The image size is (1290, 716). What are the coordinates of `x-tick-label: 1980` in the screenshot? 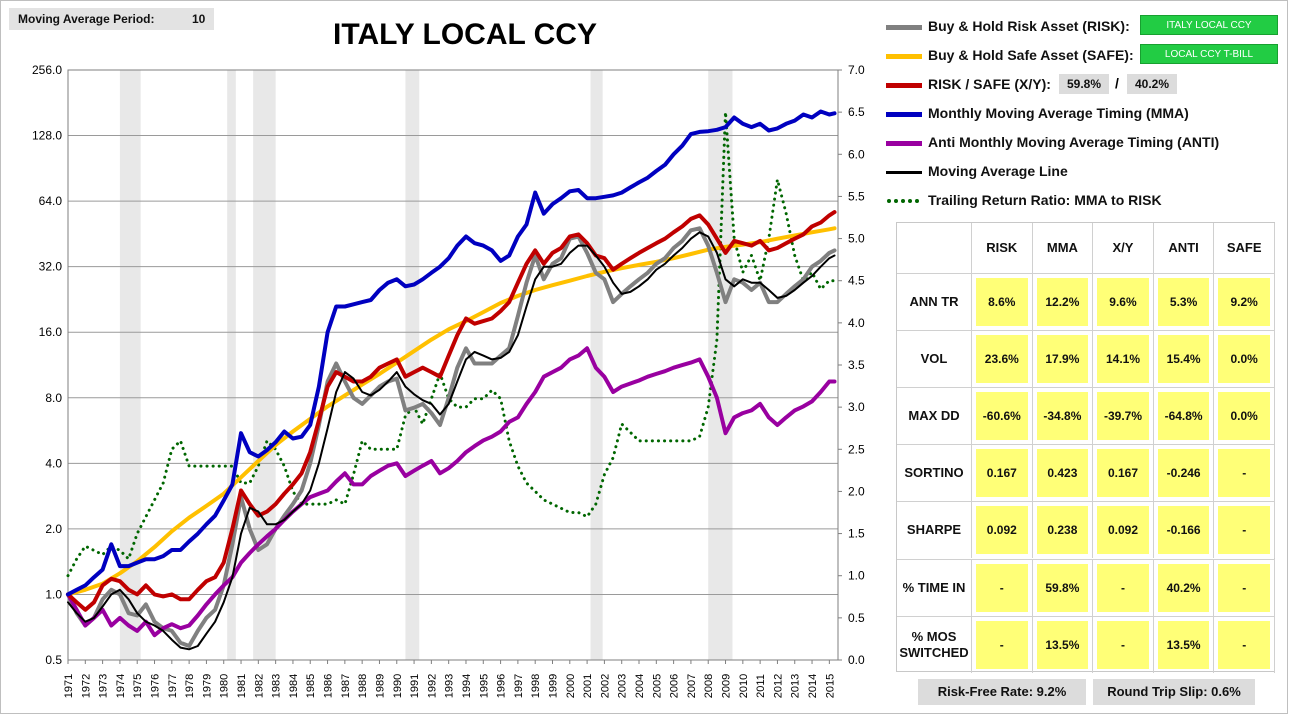 It's located at (225, 686).